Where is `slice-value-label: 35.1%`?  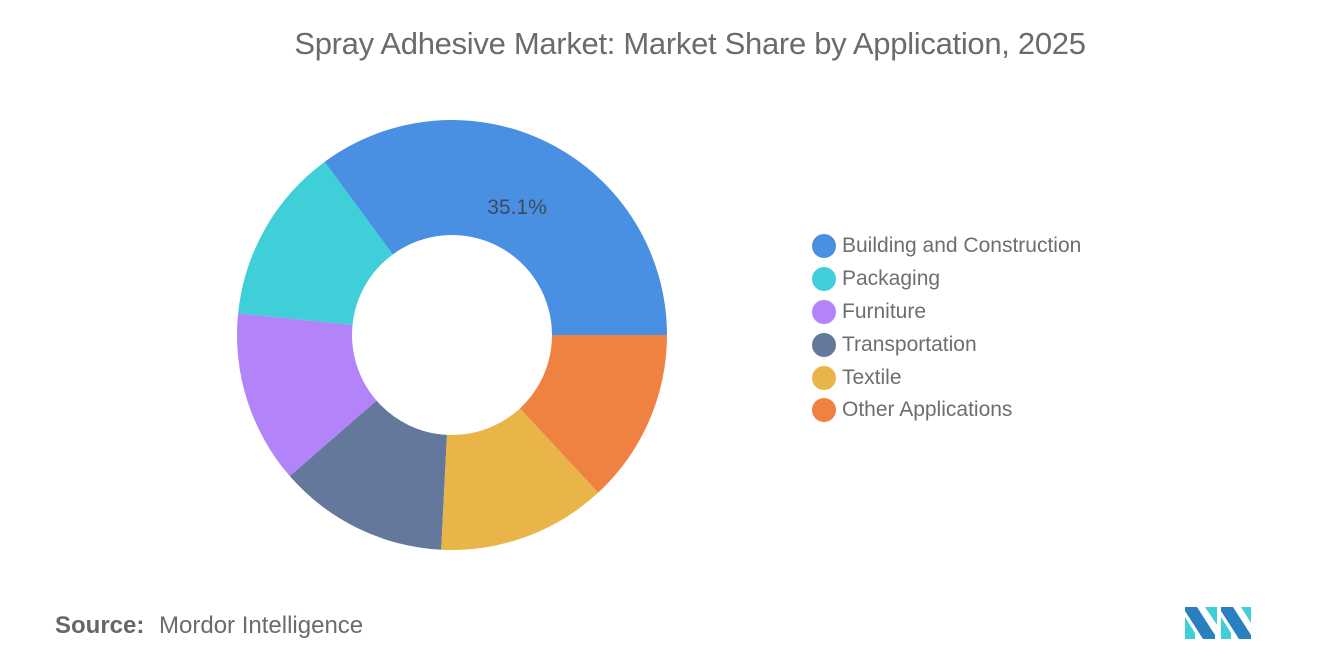 slice-value-label: 35.1% is located at coordinates (517, 207).